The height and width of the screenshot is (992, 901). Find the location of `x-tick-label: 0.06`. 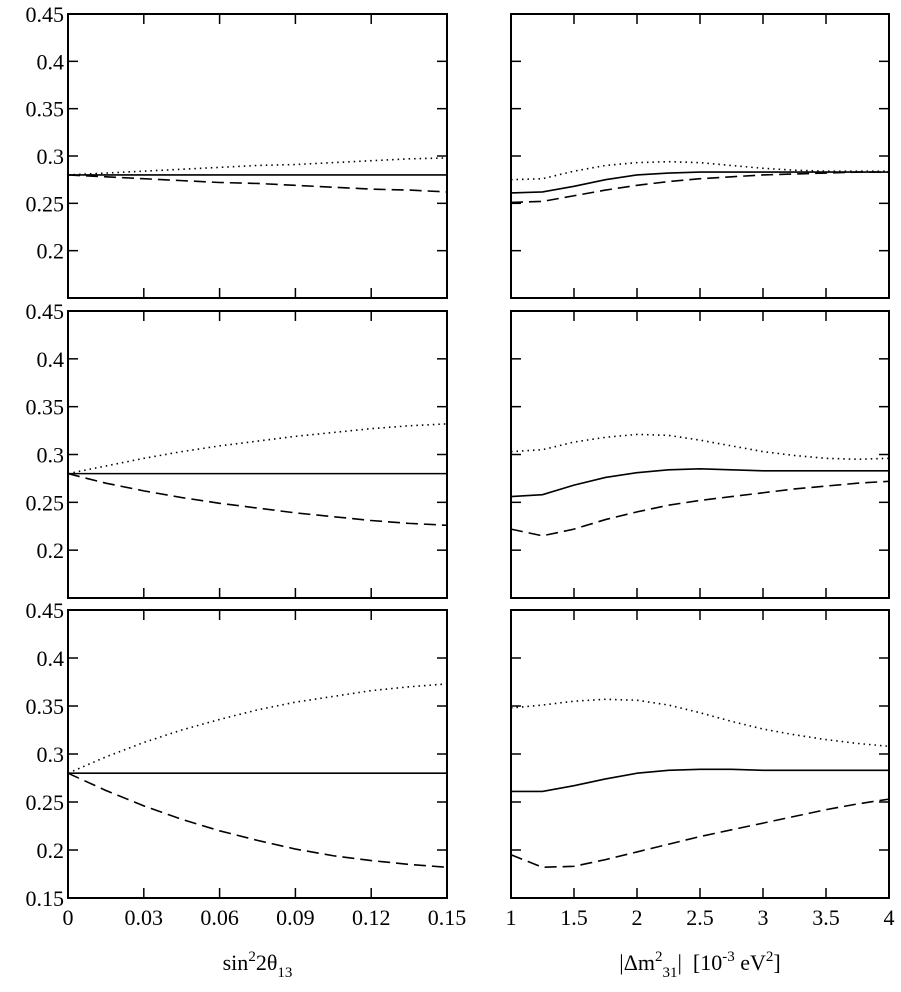

x-tick-label: 0.06 is located at coordinates (219, 917).